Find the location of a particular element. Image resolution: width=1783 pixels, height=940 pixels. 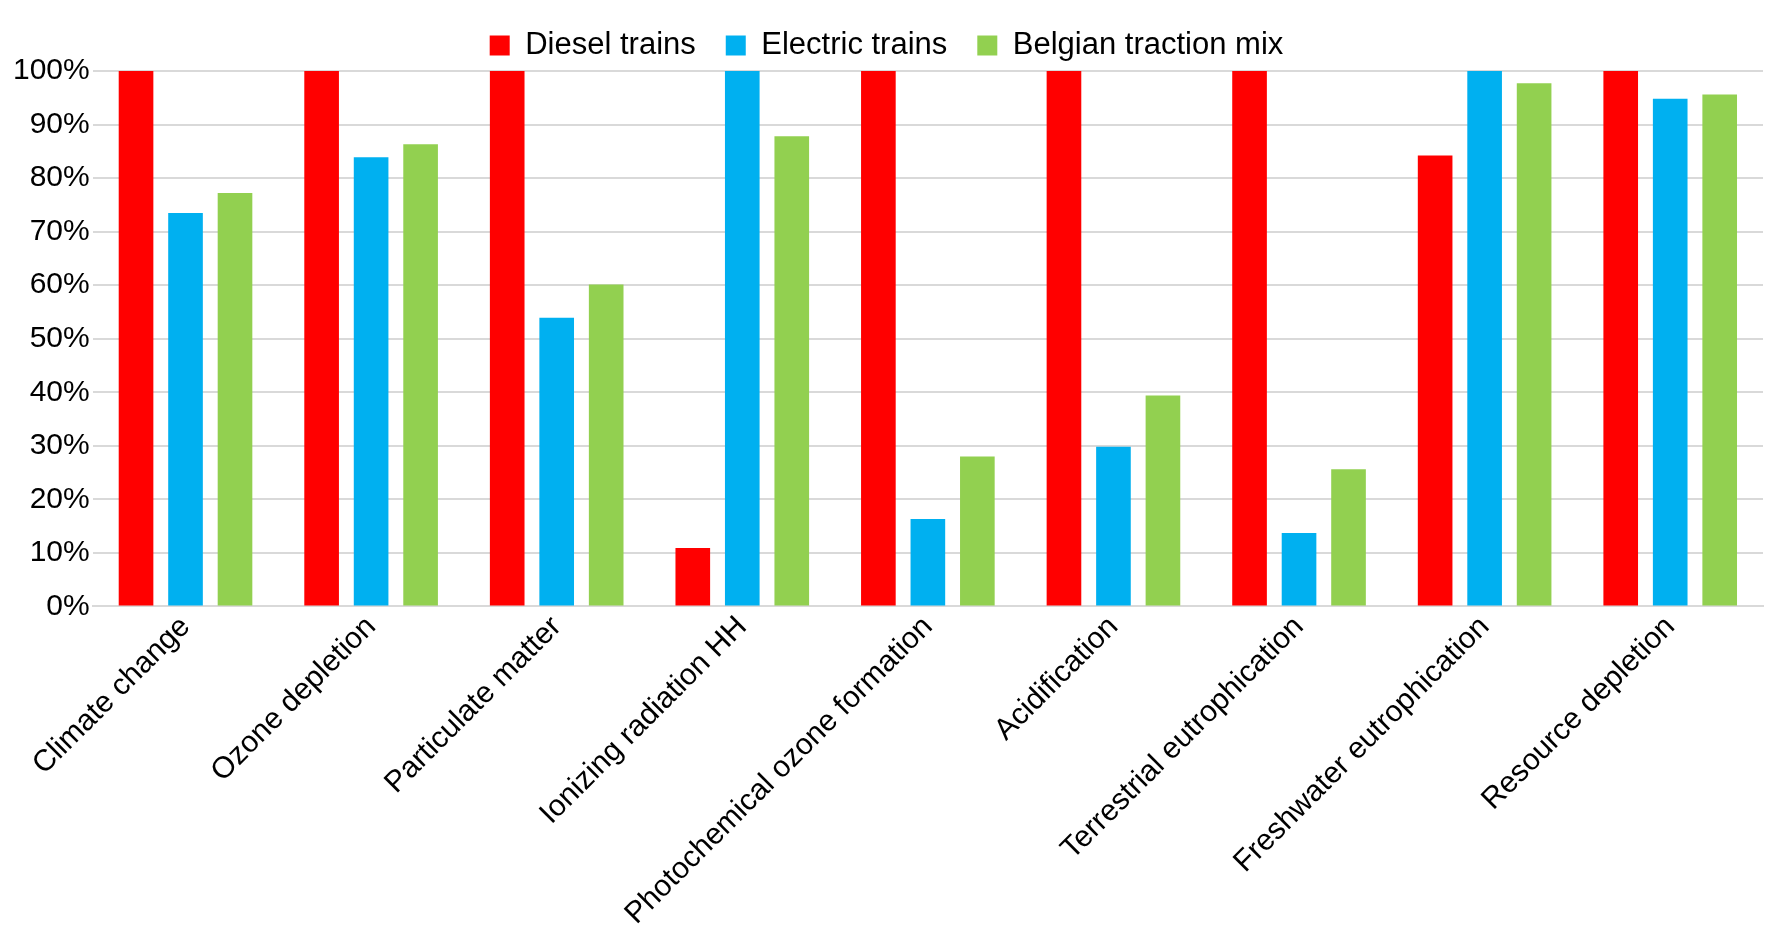

y-tick-label: 50% is located at coordinates (59, 336).